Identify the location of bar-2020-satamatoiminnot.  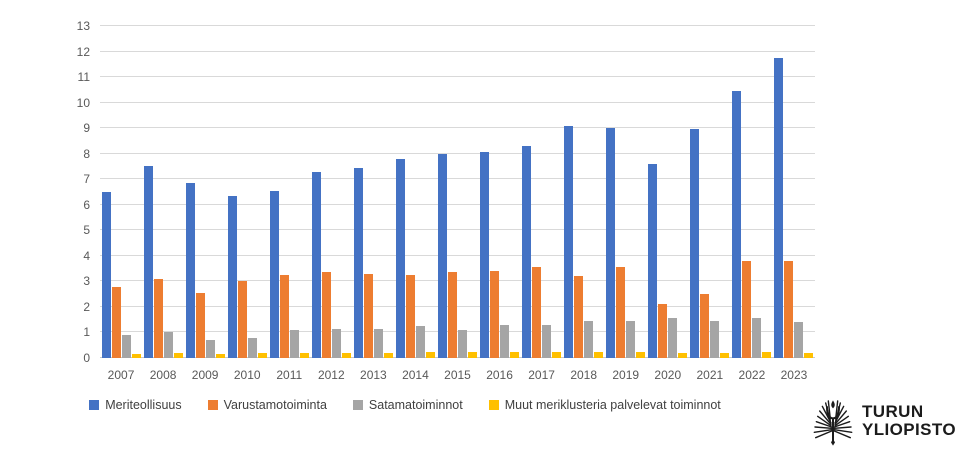
(673, 338).